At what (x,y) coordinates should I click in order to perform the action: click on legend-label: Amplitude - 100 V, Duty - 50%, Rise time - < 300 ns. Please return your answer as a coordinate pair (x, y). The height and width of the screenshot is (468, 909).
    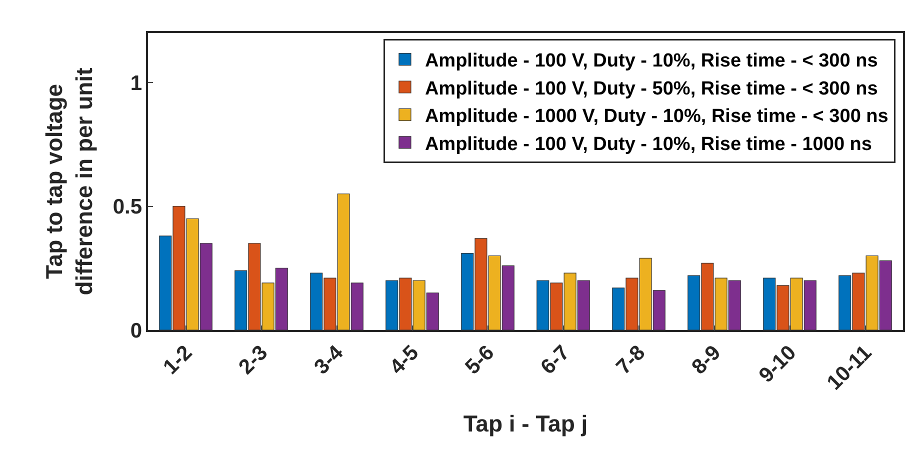
    Looking at the image, I should click on (651, 89).